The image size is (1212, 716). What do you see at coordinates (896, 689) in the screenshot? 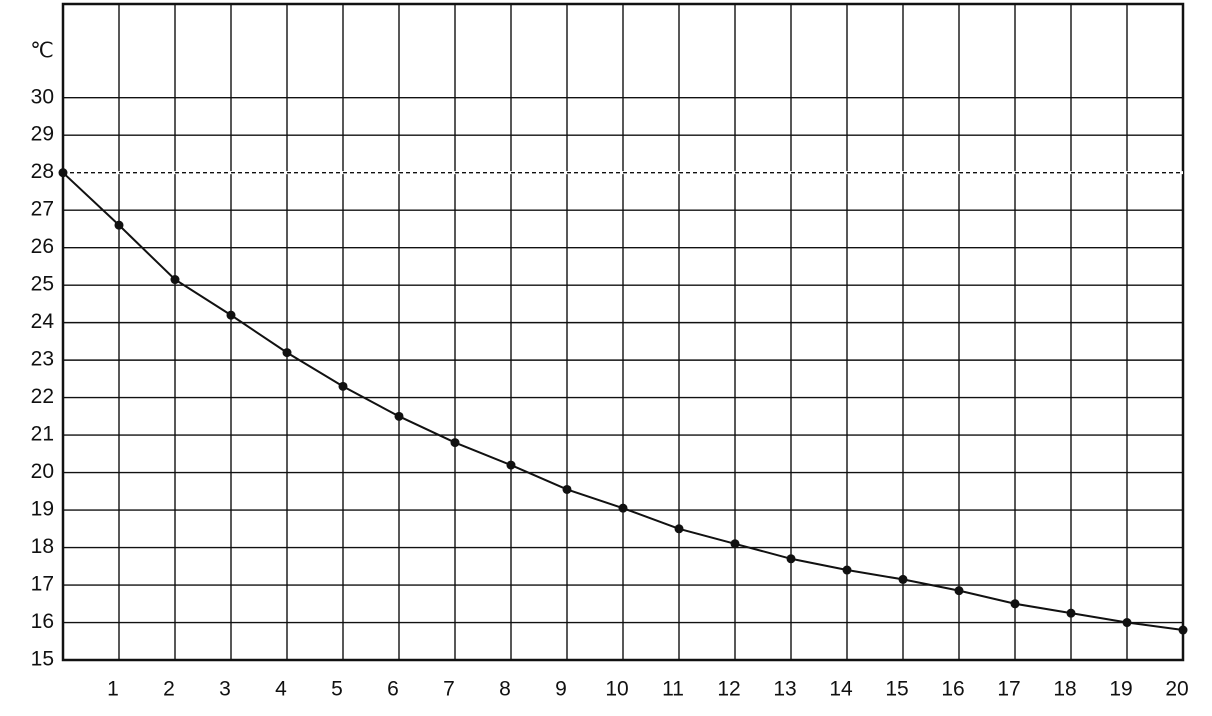
I see `x-tick-label: 15` at bounding box center [896, 689].